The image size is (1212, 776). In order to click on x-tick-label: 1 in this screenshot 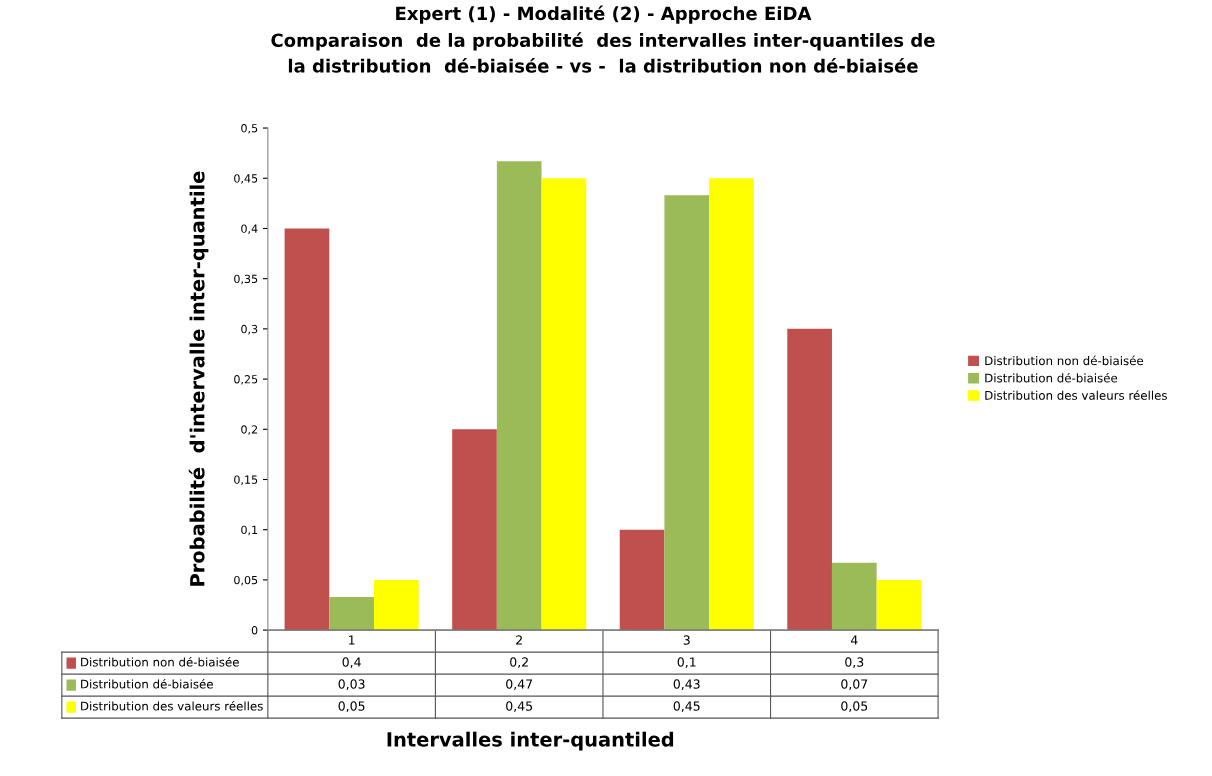, I will do `click(352, 640)`.